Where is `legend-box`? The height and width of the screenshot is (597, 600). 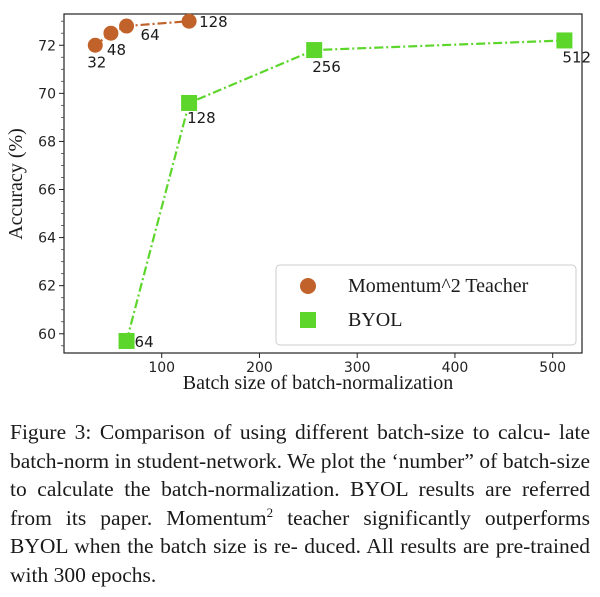 legend-box is located at coordinates (426, 305).